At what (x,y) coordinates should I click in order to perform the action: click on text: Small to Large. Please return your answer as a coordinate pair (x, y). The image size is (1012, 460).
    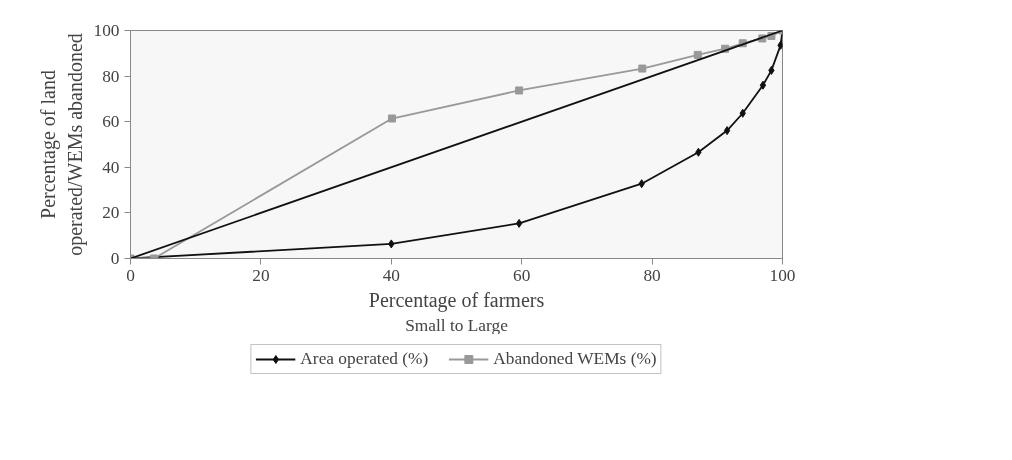
    Looking at the image, I should click on (457, 325).